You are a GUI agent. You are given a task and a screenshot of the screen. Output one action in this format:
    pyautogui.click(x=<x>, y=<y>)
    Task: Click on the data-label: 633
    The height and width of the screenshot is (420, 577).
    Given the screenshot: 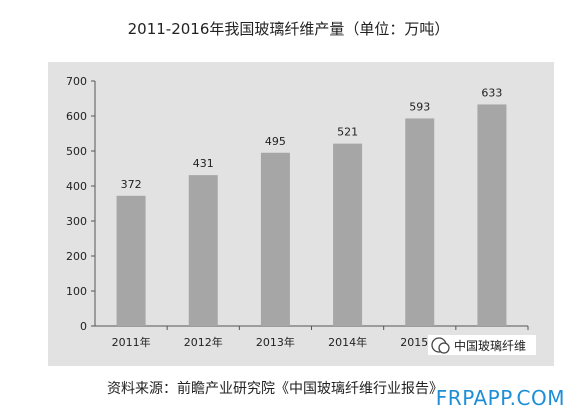 What is the action you would take?
    pyautogui.click(x=491, y=92)
    